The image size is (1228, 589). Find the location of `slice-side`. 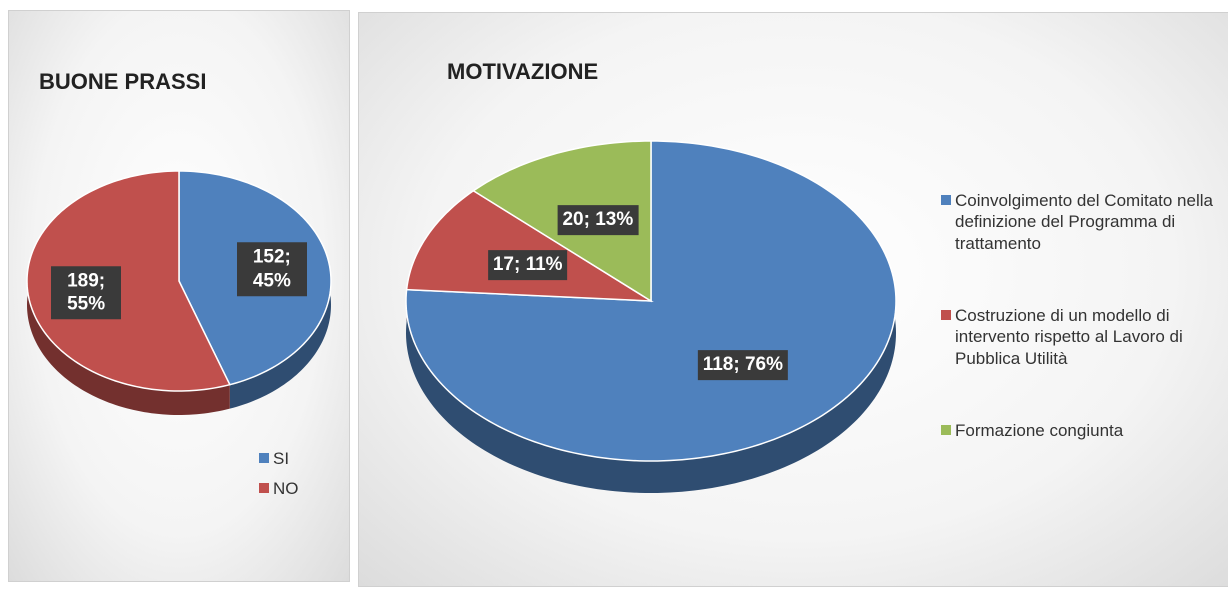

slice-side is located at coordinates (128, 293).